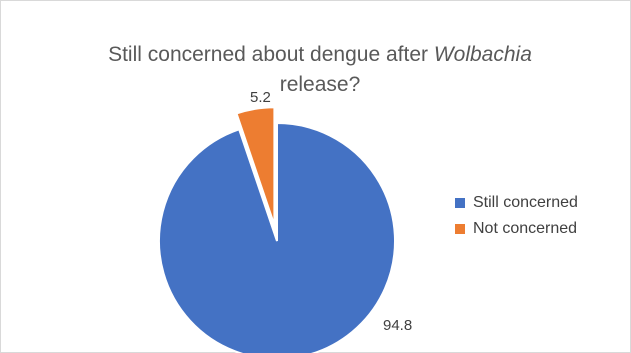 This screenshot has width=631, height=353. What do you see at coordinates (460, 203) in the screenshot?
I see `legend-swatch-still-concerned` at bounding box center [460, 203].